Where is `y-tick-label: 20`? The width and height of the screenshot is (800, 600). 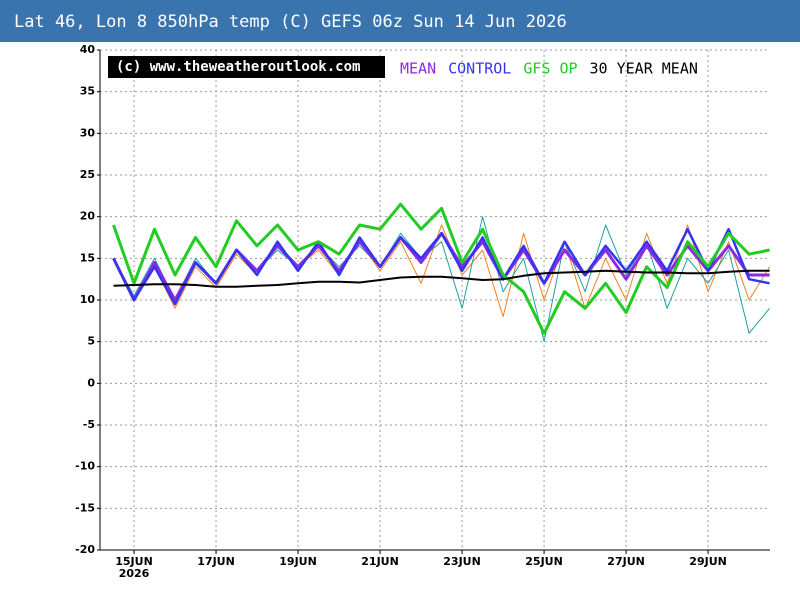
y-tick-label: 20 is located at coordinates (88, 216).